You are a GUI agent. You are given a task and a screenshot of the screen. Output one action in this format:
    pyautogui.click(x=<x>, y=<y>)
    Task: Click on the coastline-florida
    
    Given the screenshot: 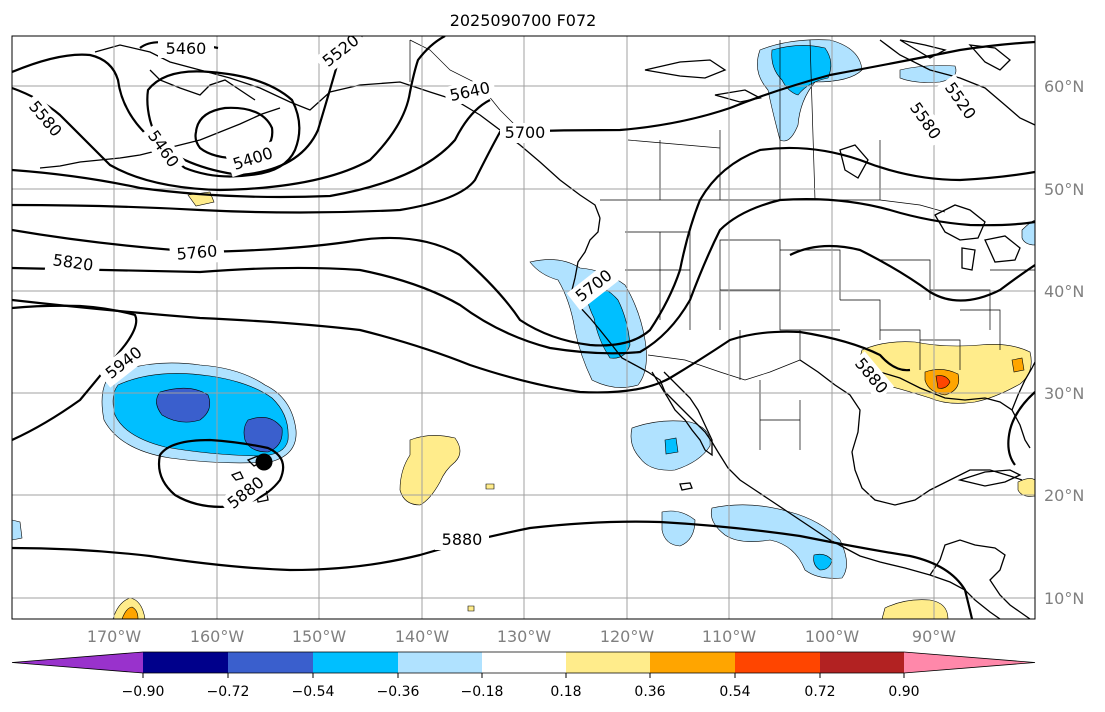 What is the action you would take?
    pyautogui.click(x=1023, y=386)
    